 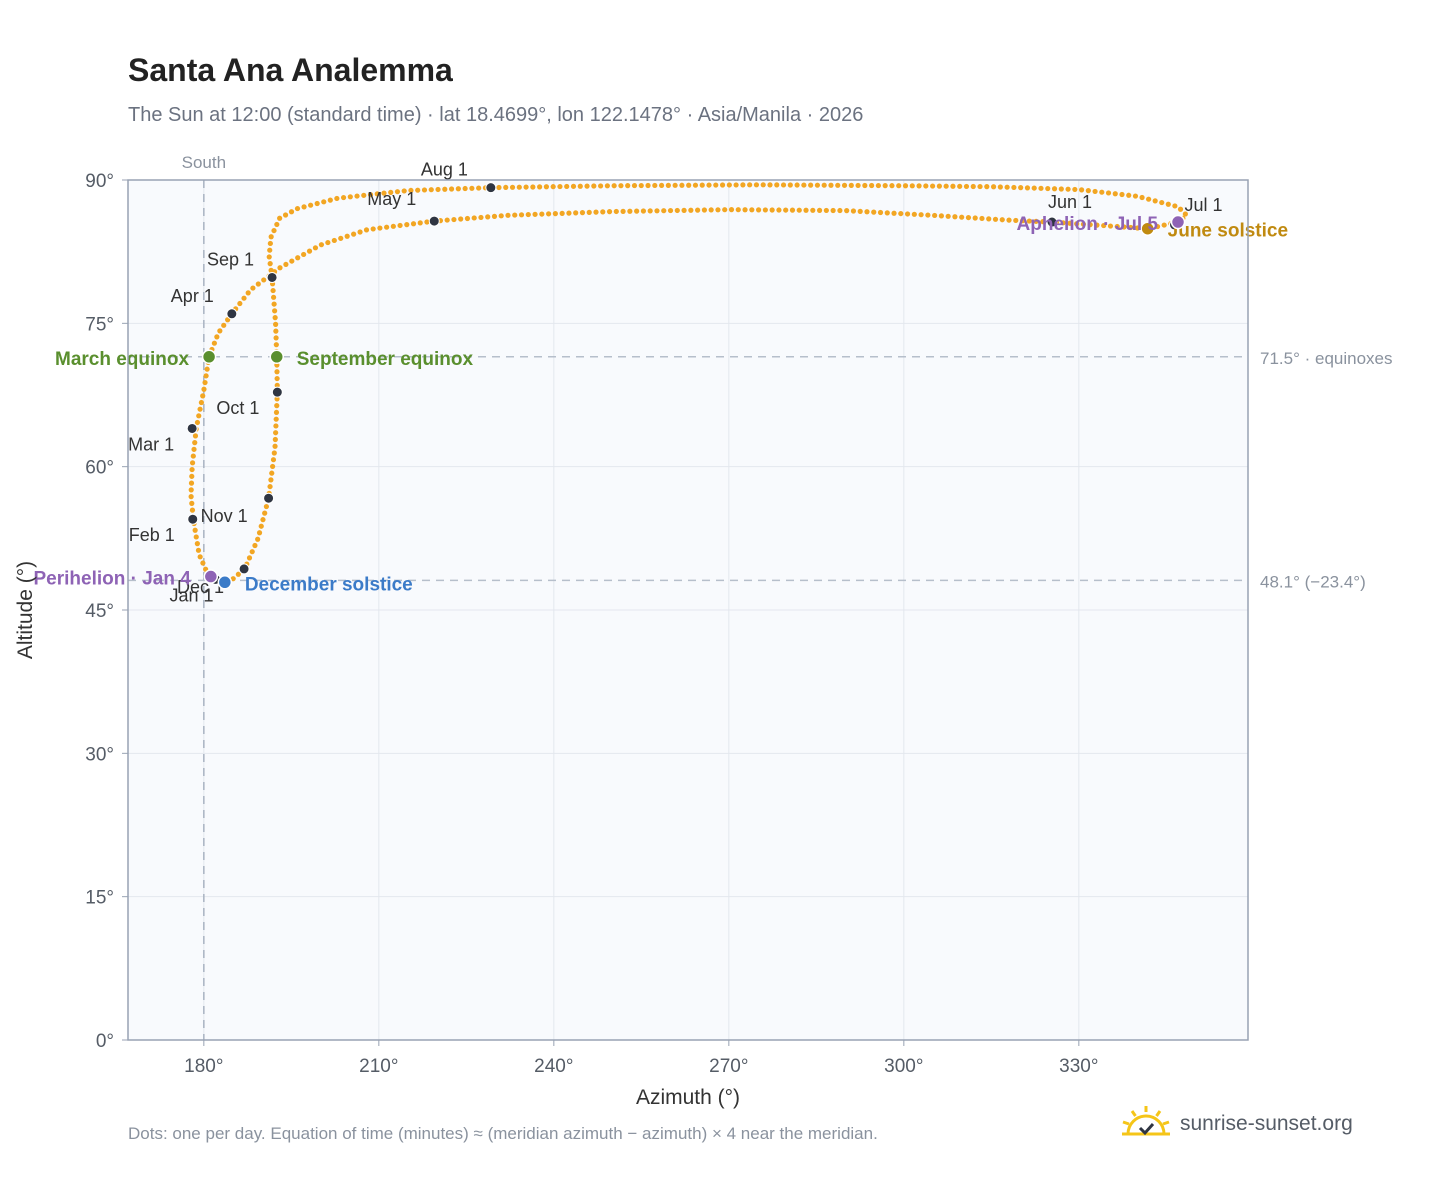 I want to click on sun-logo-icon, so click(x=1146, y=1121).